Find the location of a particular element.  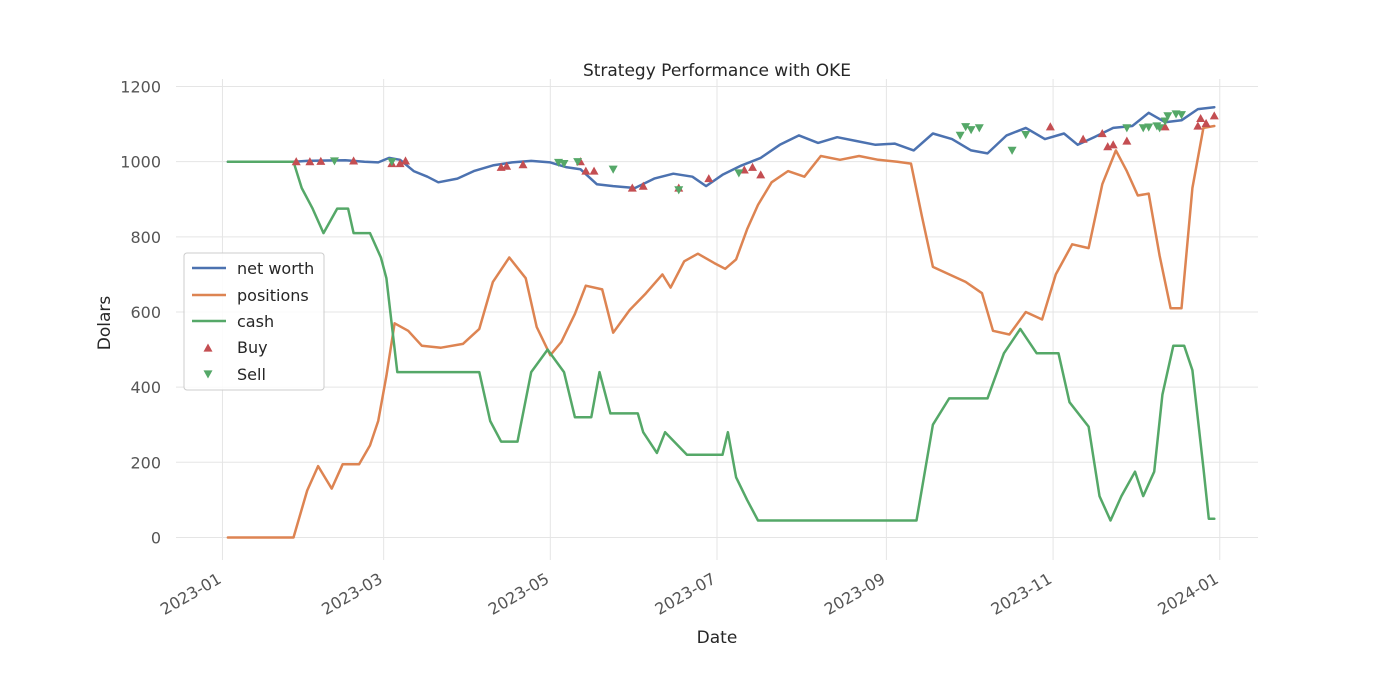

legend: net worth positions cash Buy Sell is located at coordinates (254, 321).